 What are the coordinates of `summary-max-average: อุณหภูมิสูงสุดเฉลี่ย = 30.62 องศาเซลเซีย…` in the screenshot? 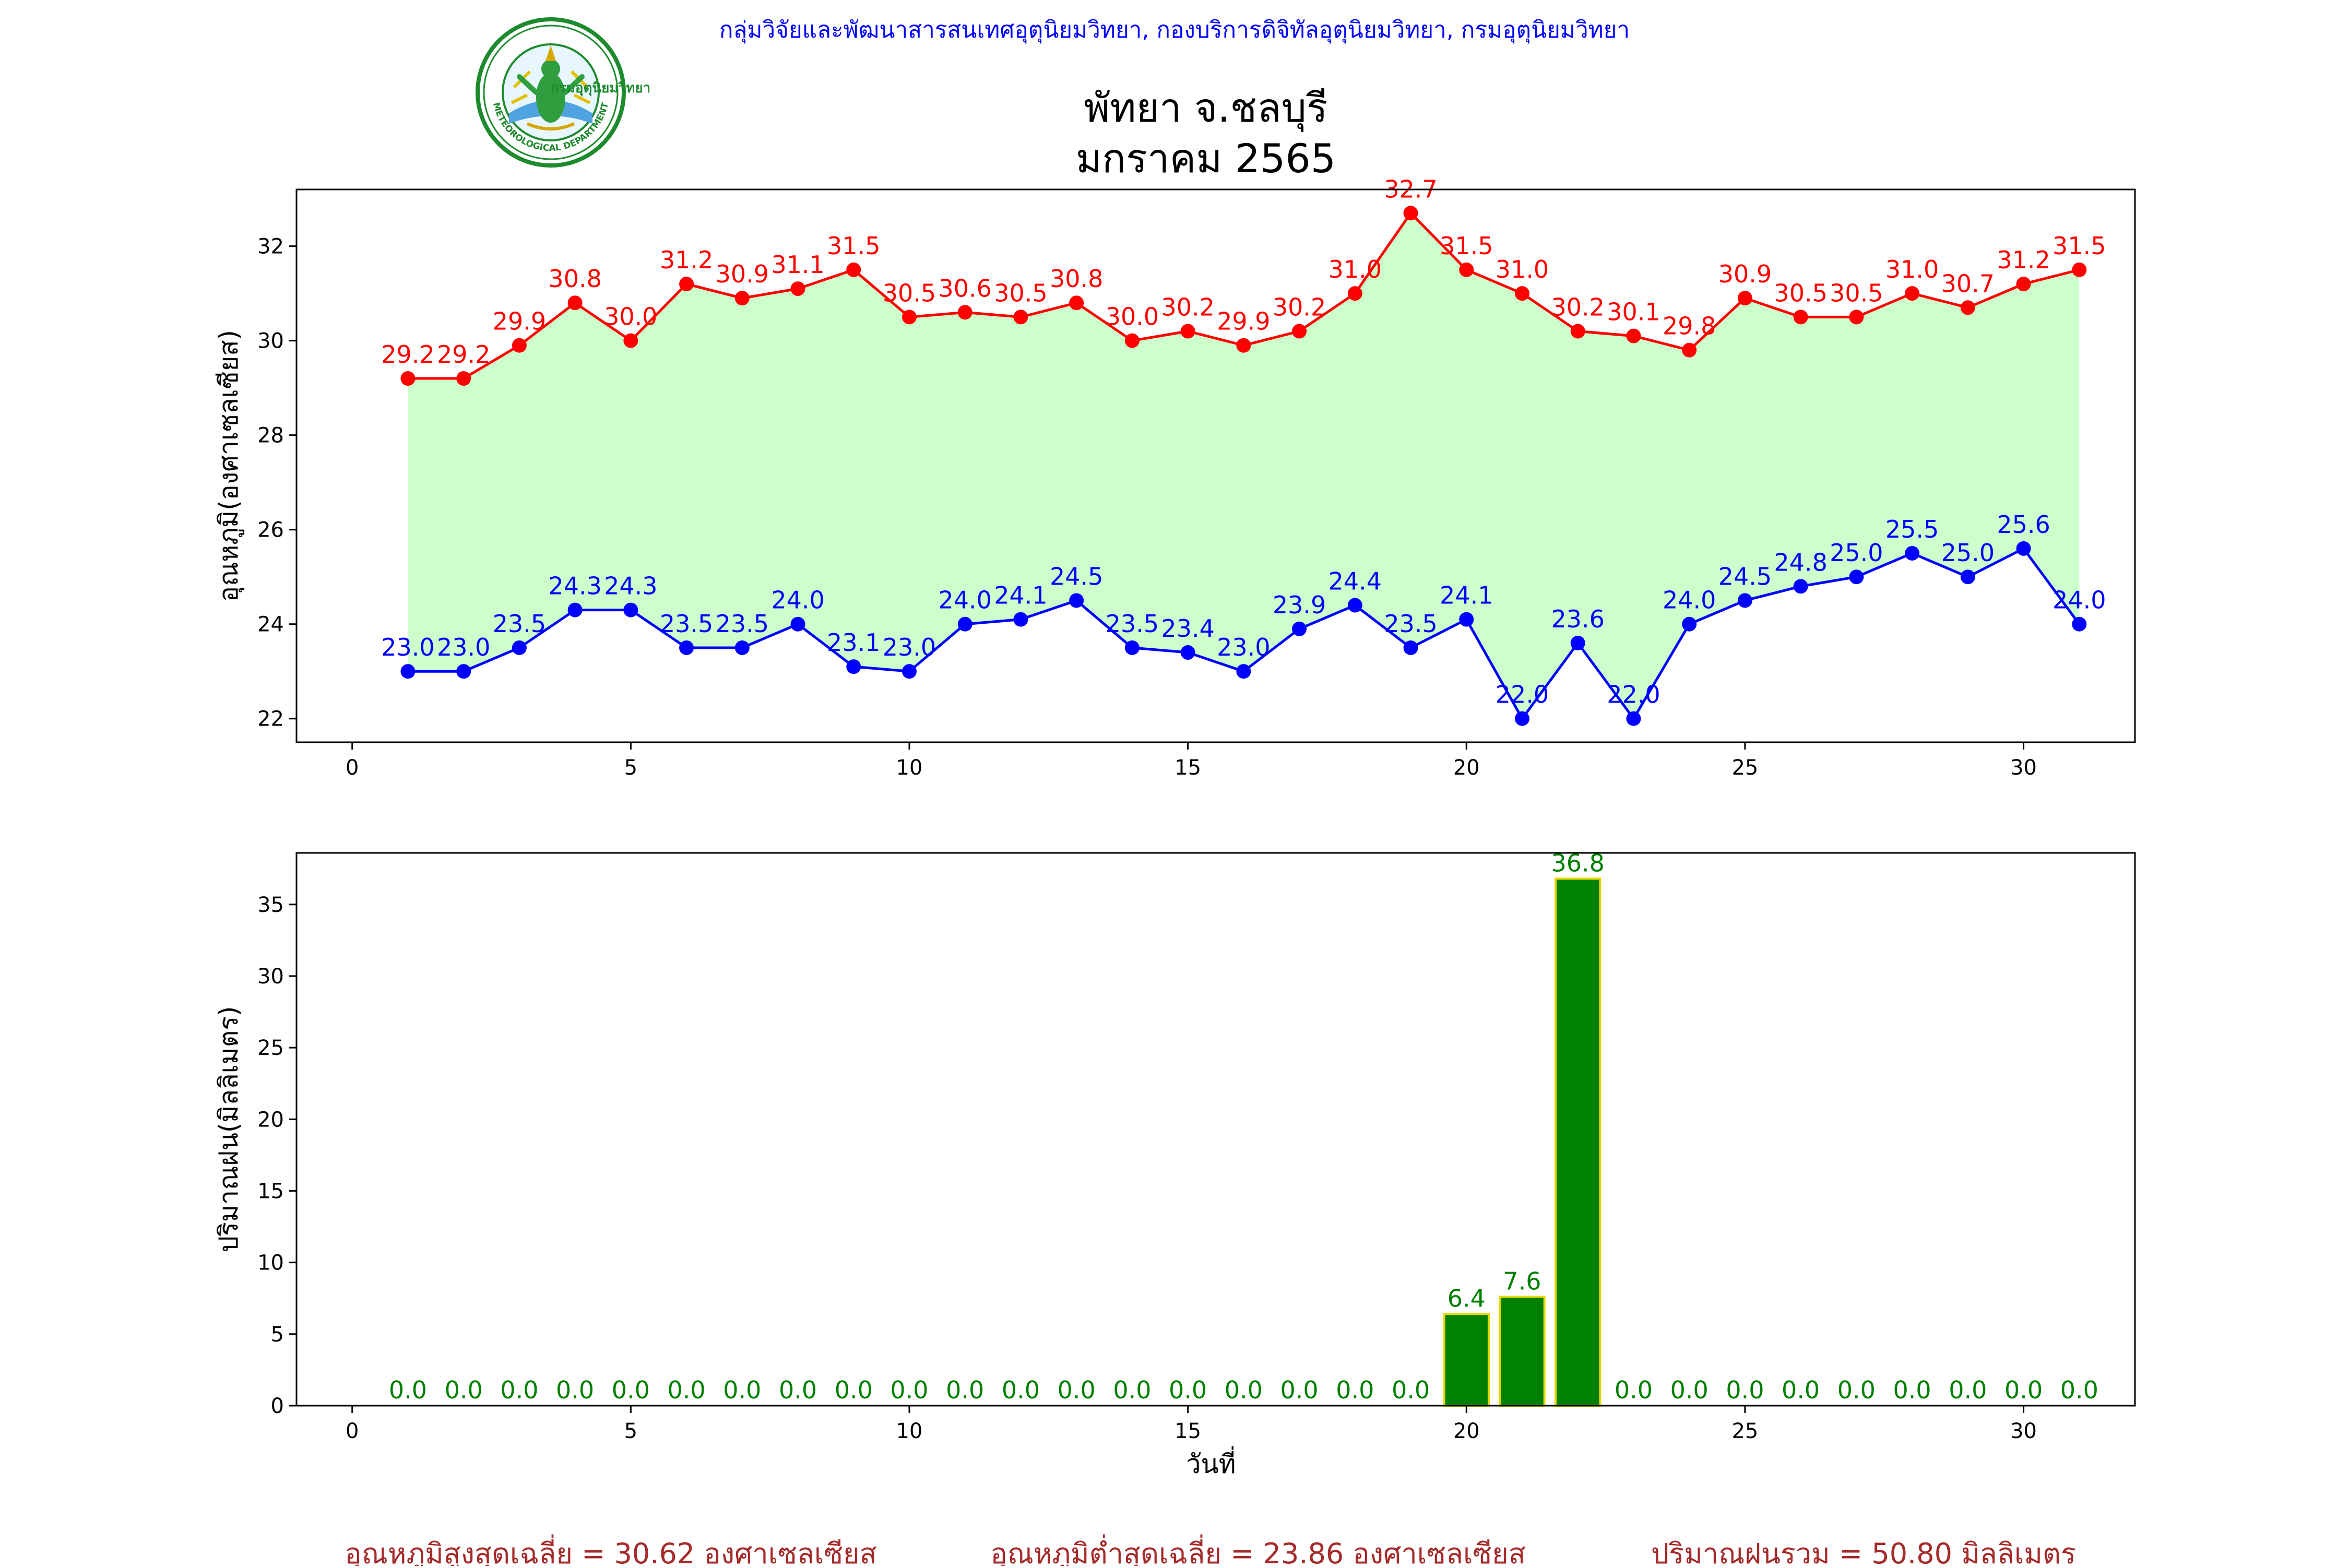 It's located at (610, 1550).